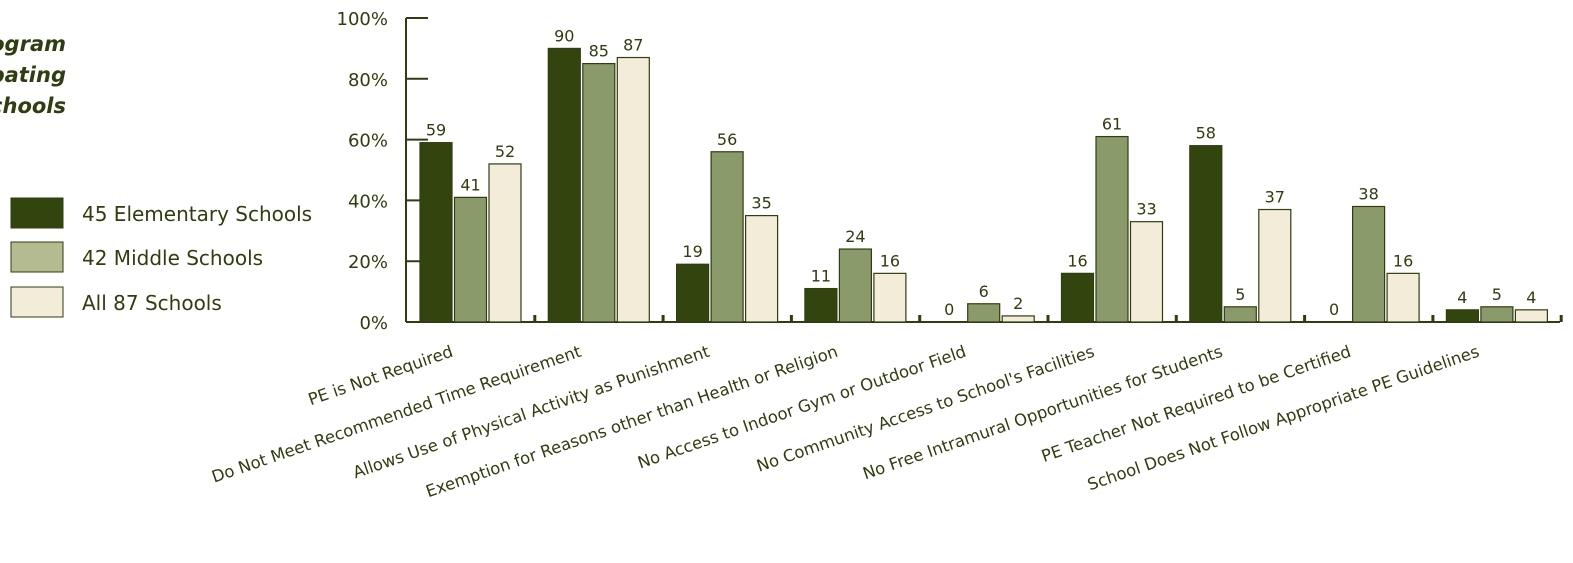  Describe the element at coordinates (152, 303) in the screenshot. I see `legend-label: All 87 Schools` at that location.